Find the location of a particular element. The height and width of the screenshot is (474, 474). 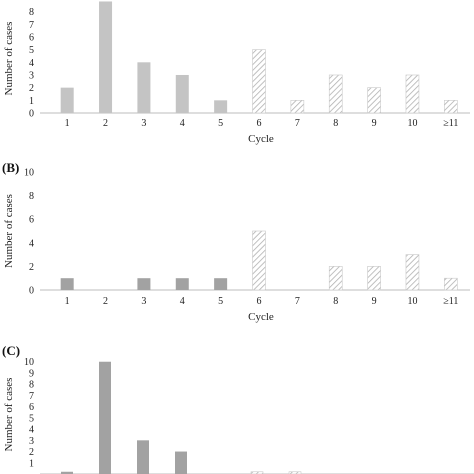

panel-label: (B) is located at coordinates (10, 167).